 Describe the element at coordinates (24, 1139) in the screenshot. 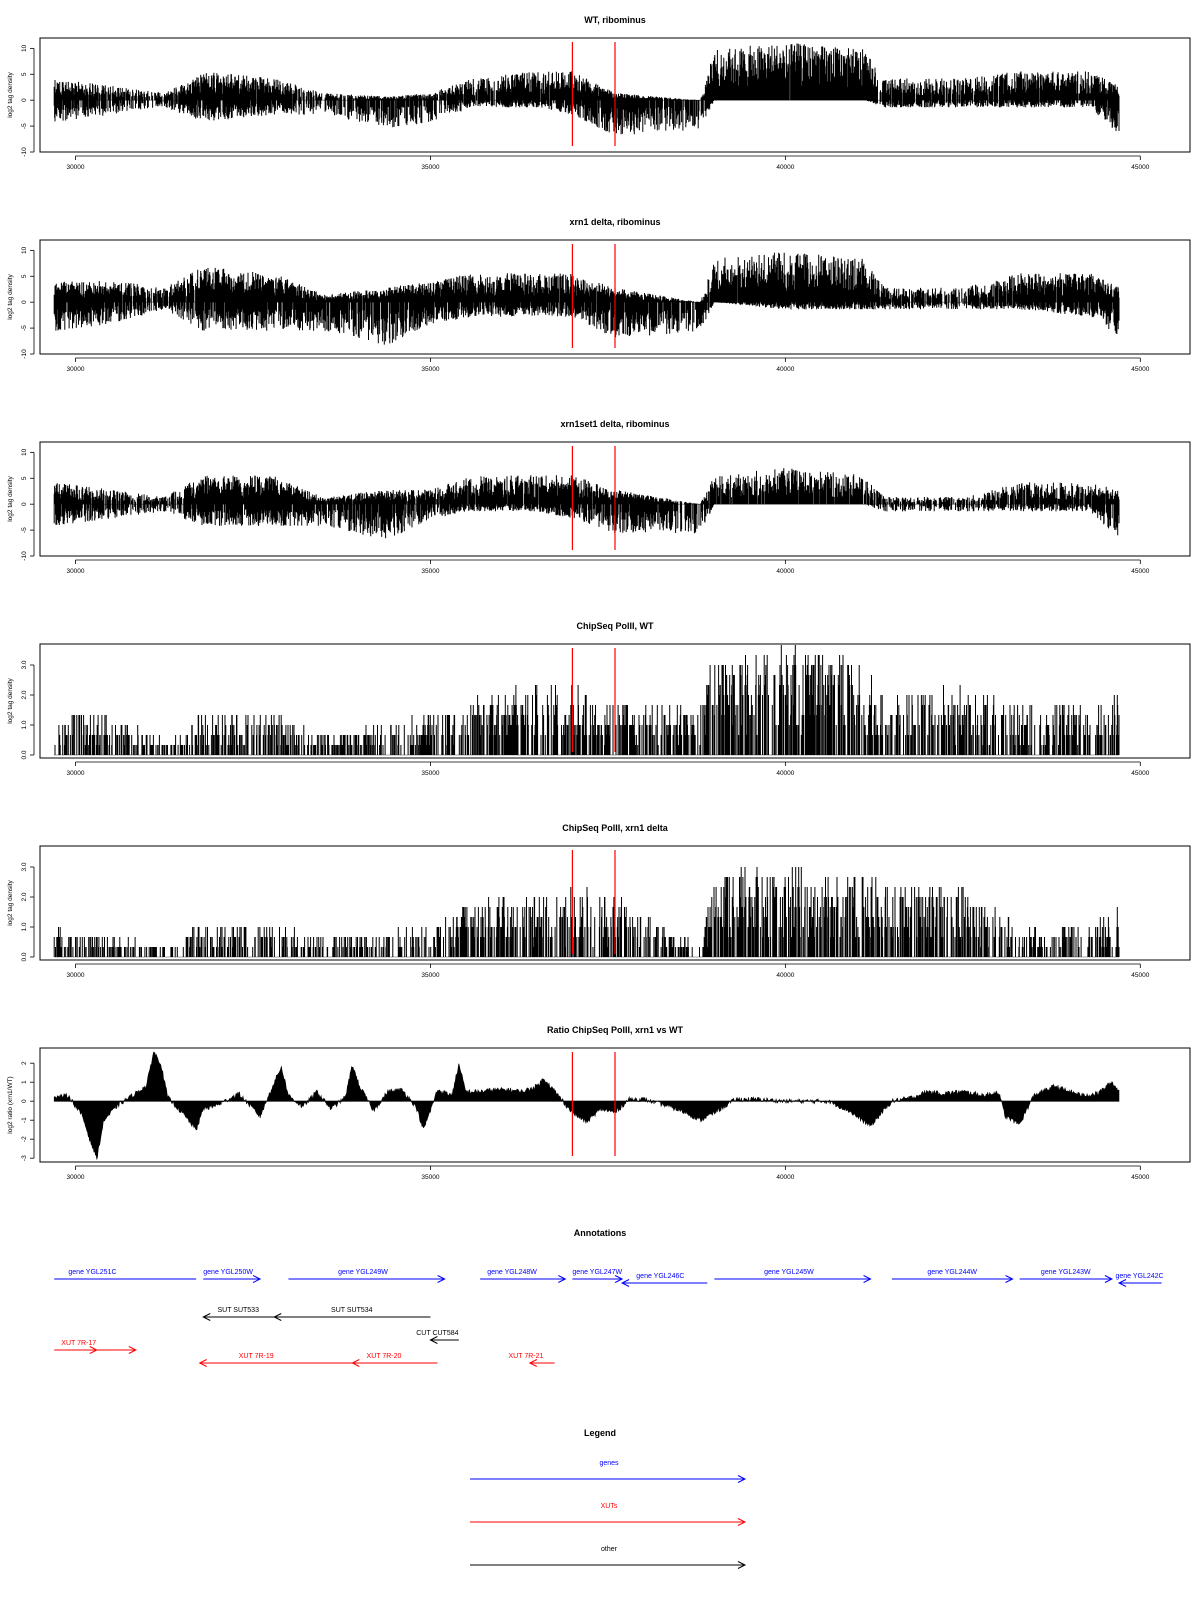

I see `y-tick-label: -2` at that location.